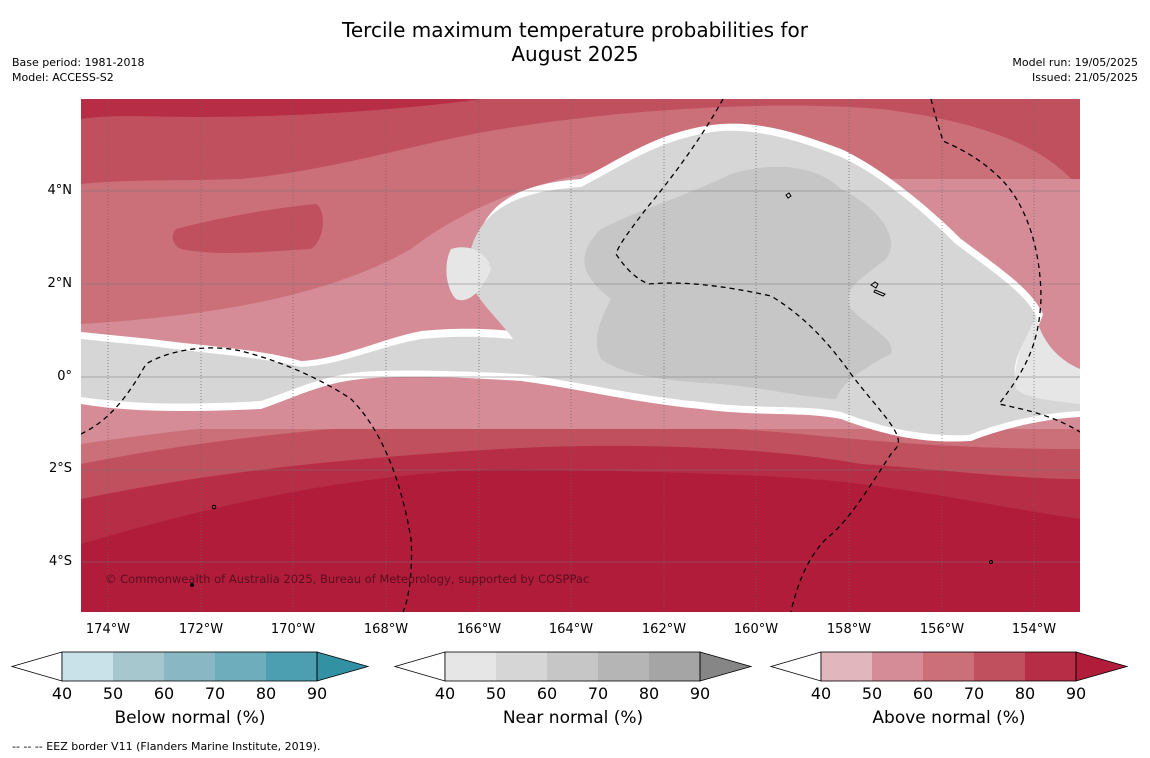  What do you see at coordinates (1084, 77) in the screenshot?
I see `issued-date: Issued: 21/05/2025` at bounding box center [1084, 77].